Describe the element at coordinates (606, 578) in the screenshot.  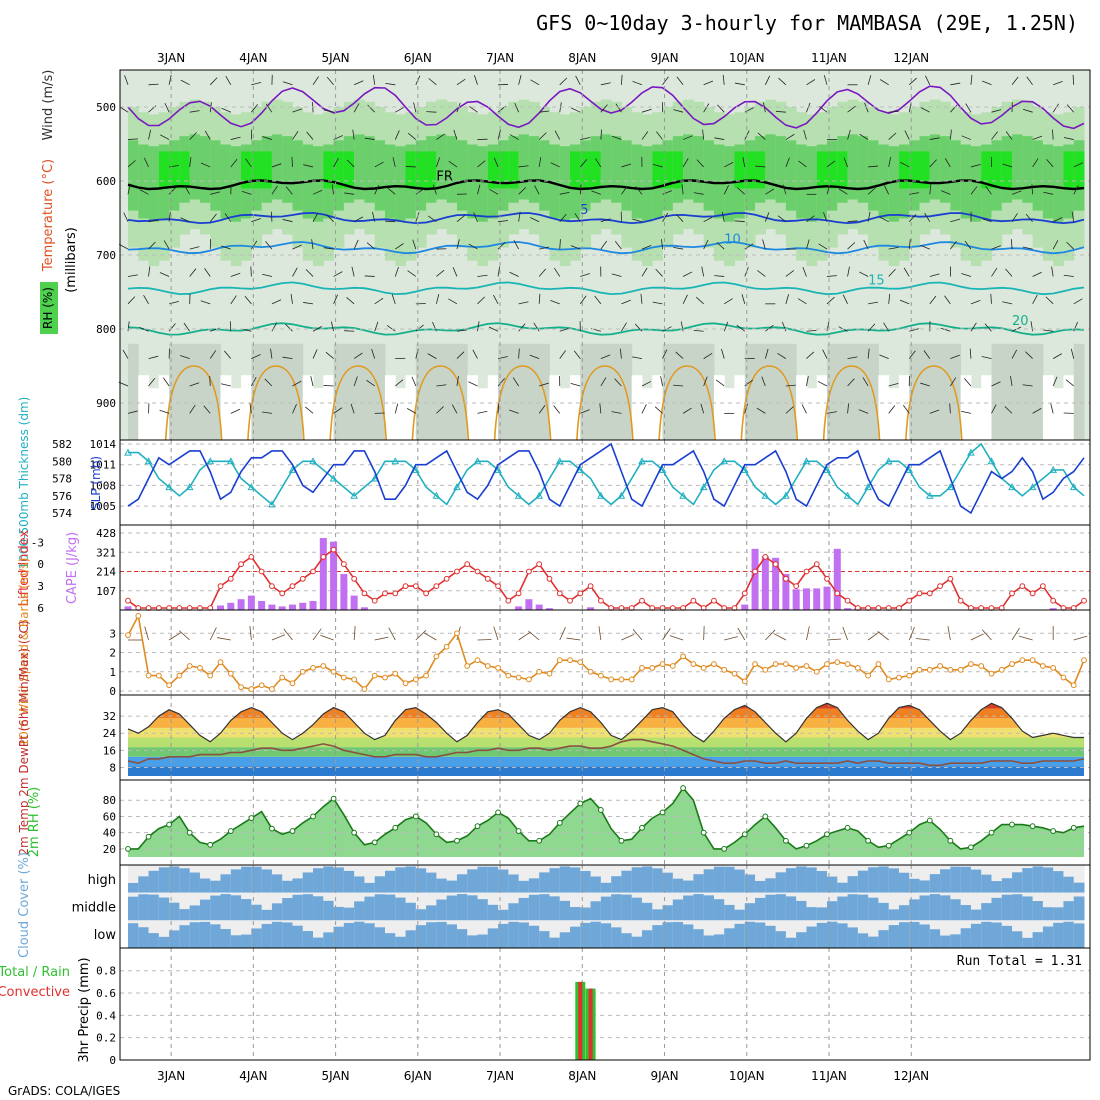
I see `lifted-index-line` at that location.